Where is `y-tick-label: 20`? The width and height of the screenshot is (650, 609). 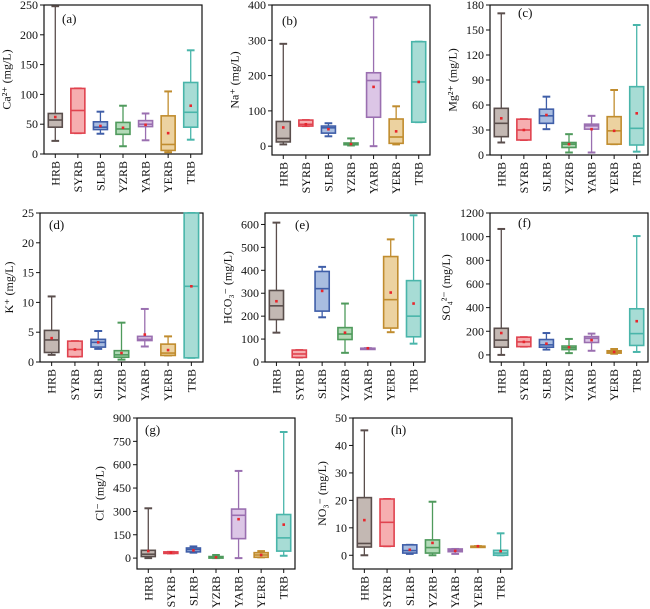
y-tick-label: 20 is located at coordinates (341, 500).